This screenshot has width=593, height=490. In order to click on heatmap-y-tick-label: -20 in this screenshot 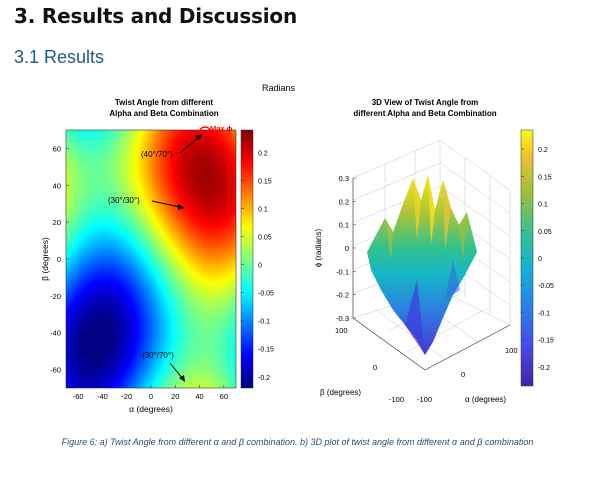, I will do `click(55, 296)`.